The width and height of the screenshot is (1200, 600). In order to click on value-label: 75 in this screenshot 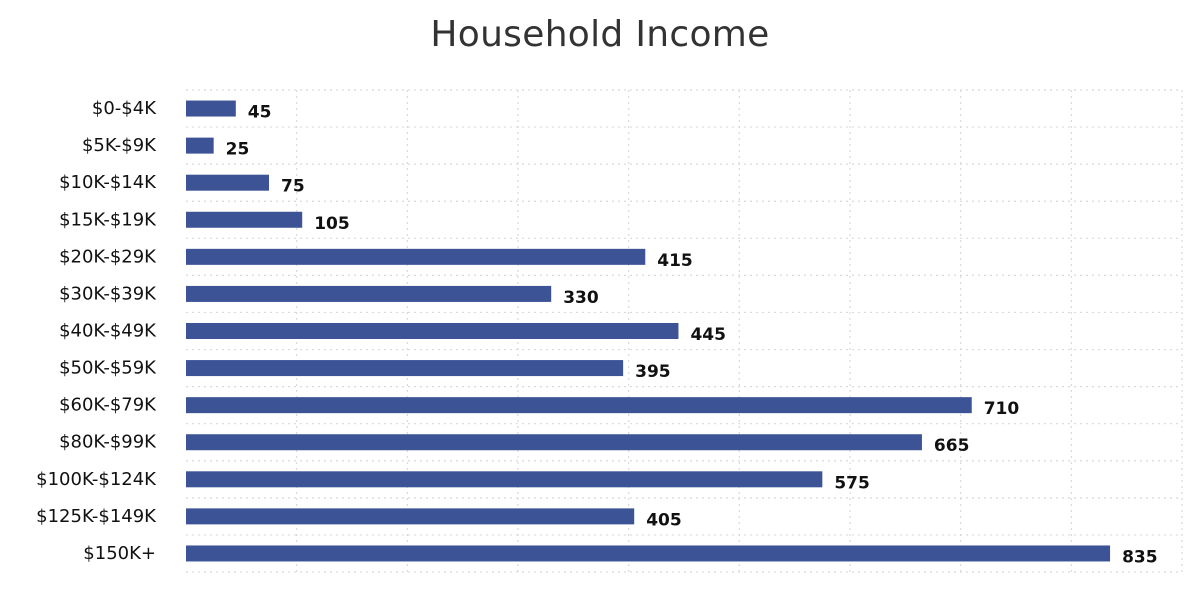, I will do `click(293, 187)`.